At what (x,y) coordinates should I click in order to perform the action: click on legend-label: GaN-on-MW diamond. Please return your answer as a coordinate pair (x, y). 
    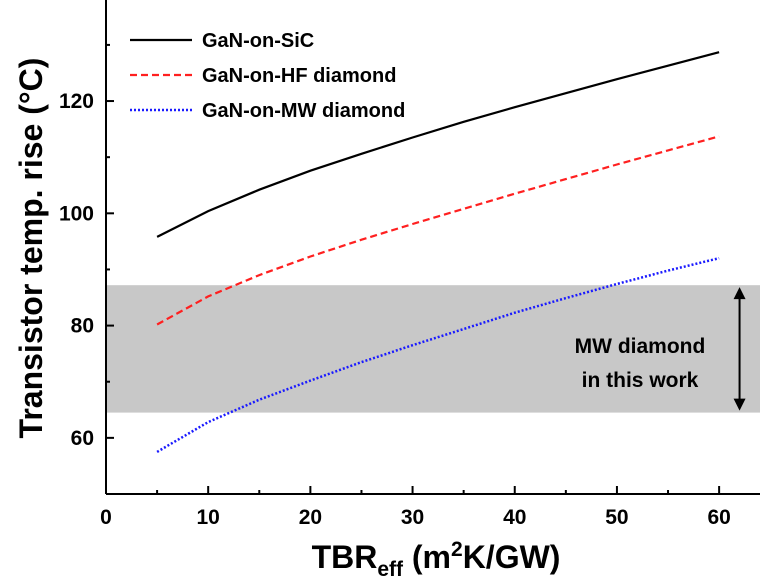
    Looking at the image, I should click on (303, 111).